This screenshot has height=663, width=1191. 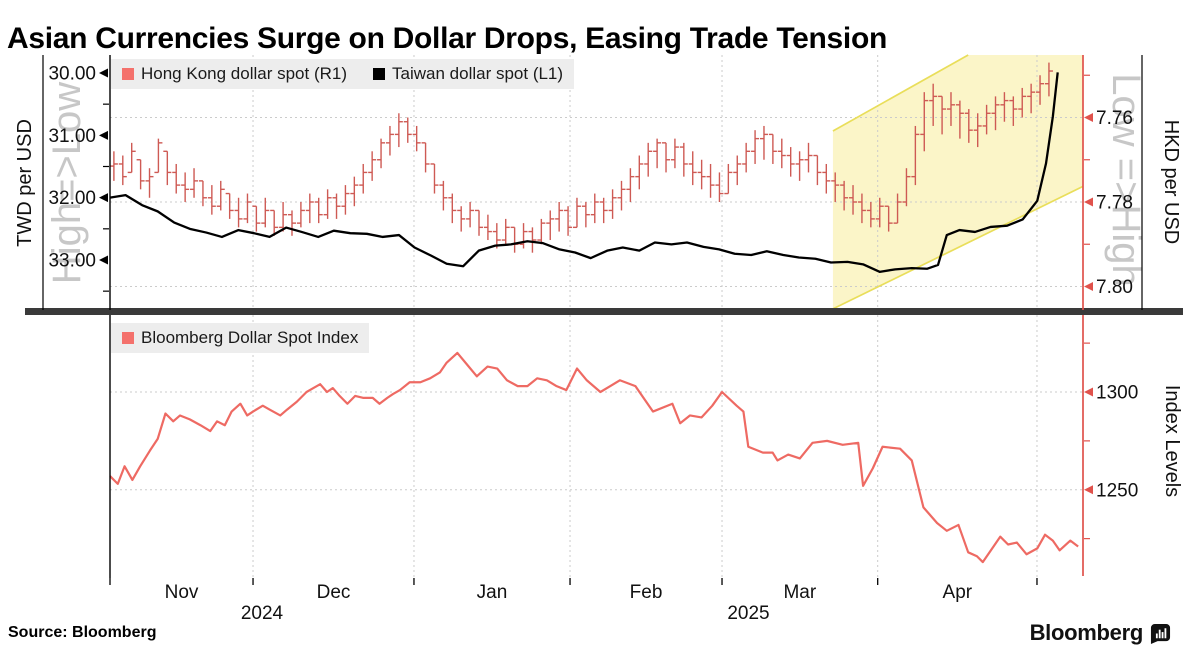 I want to click on hkd-tick-label: 7.76, so click(x=1114, y=118).